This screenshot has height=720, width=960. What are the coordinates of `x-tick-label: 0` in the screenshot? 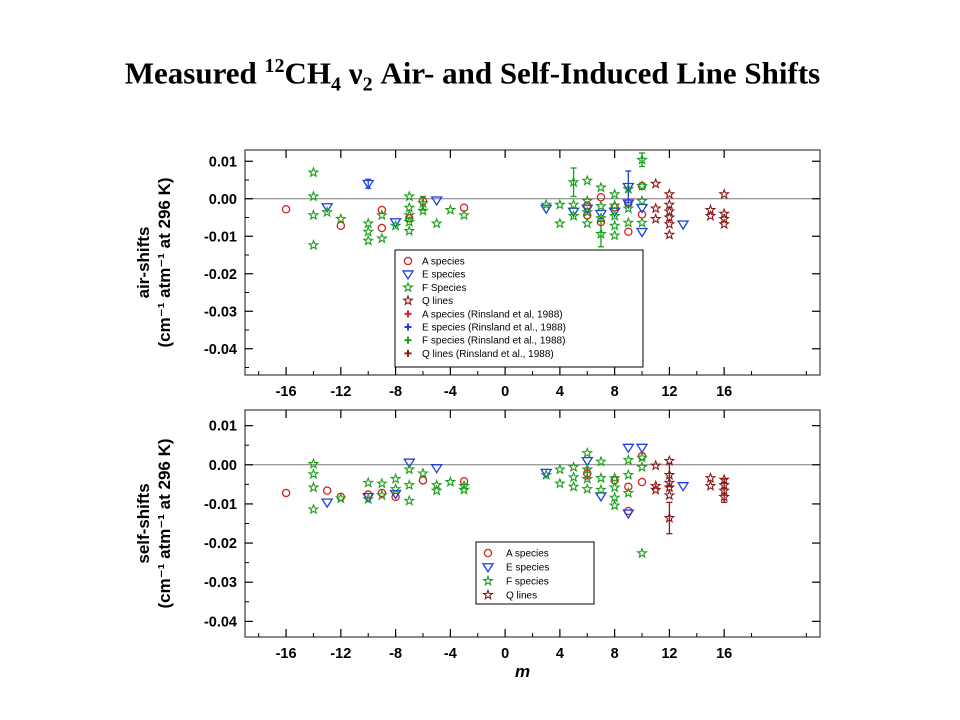 It's located at (505, 392).